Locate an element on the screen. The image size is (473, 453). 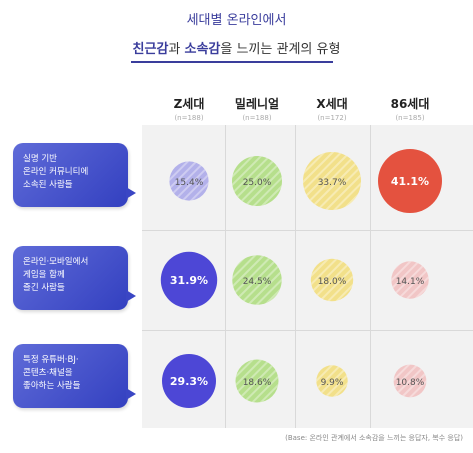
column-header-name: Z세대 is located at coordinates (189, 104).